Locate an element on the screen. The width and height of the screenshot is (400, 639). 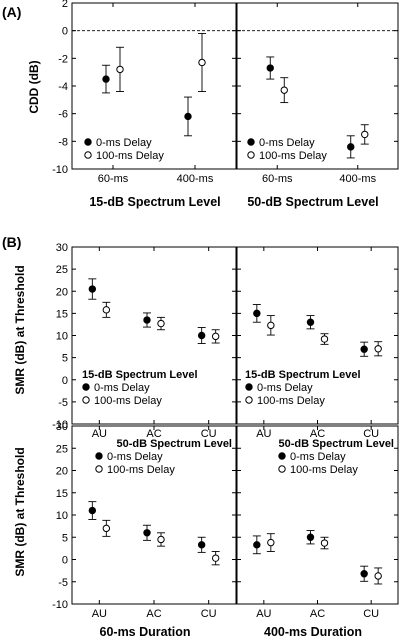
b-ylabel-bottom: SMR (dB) at Threshold is located at coordinates (20, 511).